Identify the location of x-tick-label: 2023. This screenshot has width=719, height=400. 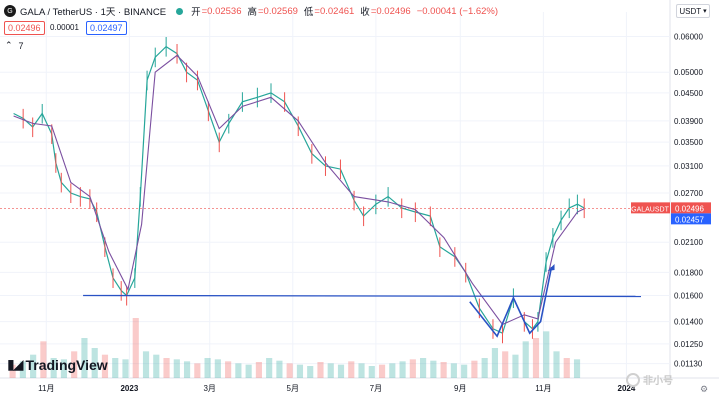
(129, 388).